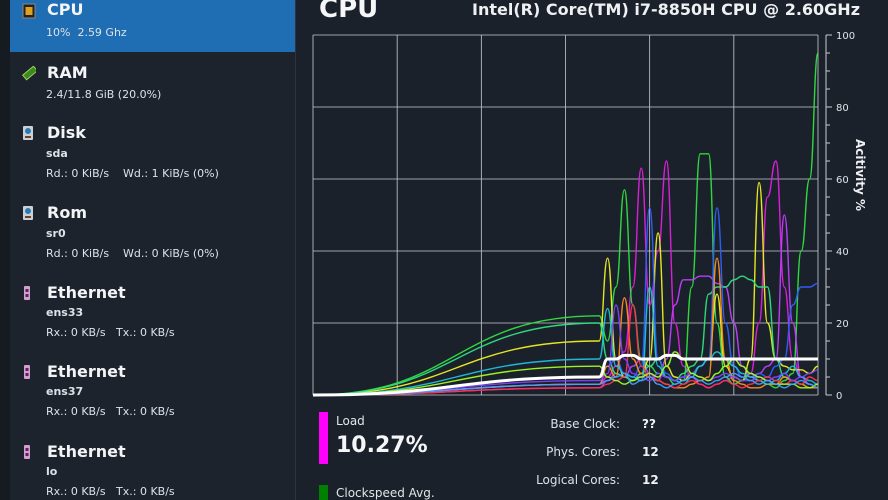  Describe the element at coordinates (67, 212) in the screenshot. I see `item-name: Rom` at that location.